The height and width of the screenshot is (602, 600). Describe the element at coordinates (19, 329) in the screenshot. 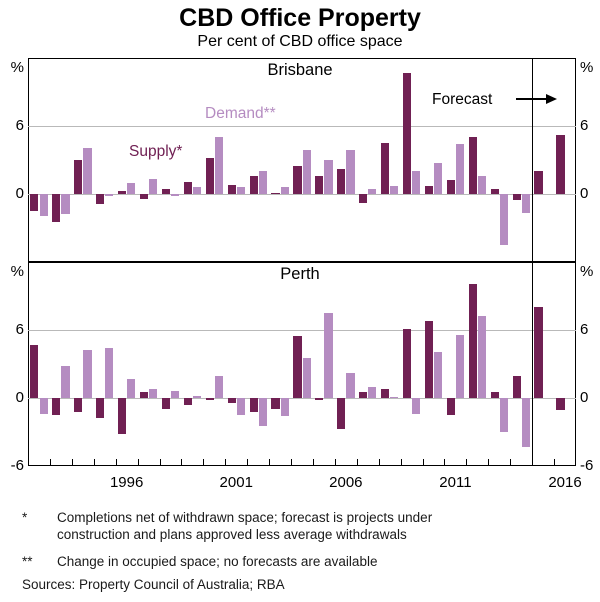

I see `y-axis-label-left-6: 6` at that location.